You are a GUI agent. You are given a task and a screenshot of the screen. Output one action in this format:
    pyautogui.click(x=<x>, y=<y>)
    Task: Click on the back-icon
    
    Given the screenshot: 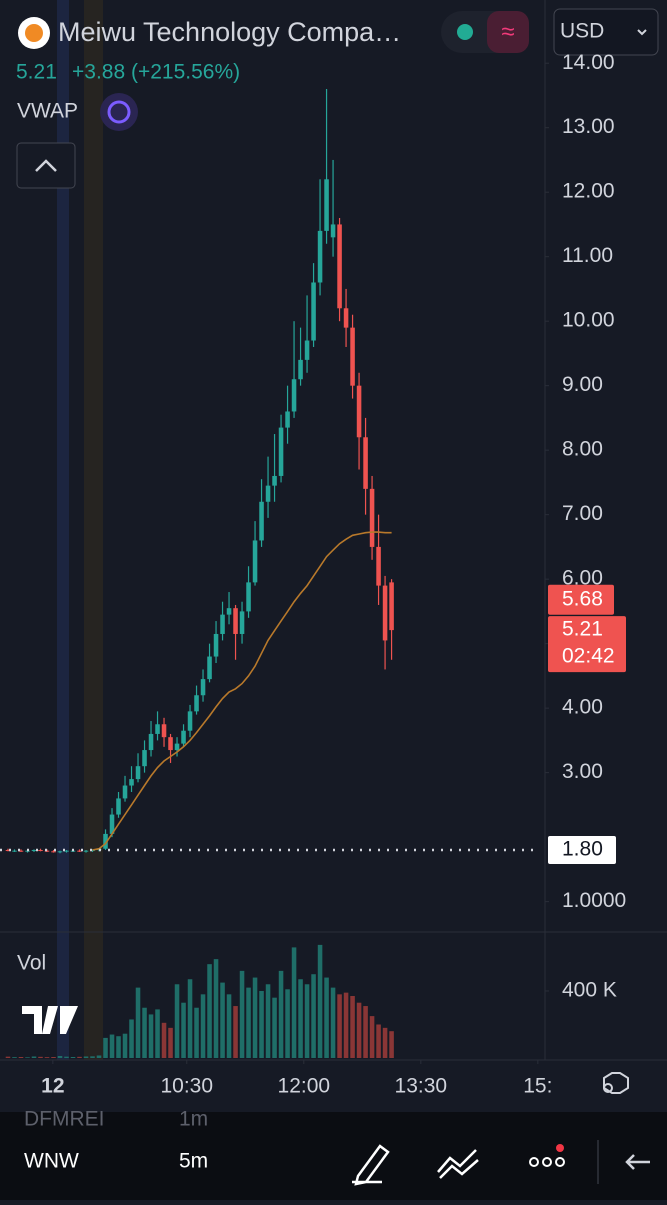 What is the action you would take?
    pyautogui.click(x=637, y=1162)
    